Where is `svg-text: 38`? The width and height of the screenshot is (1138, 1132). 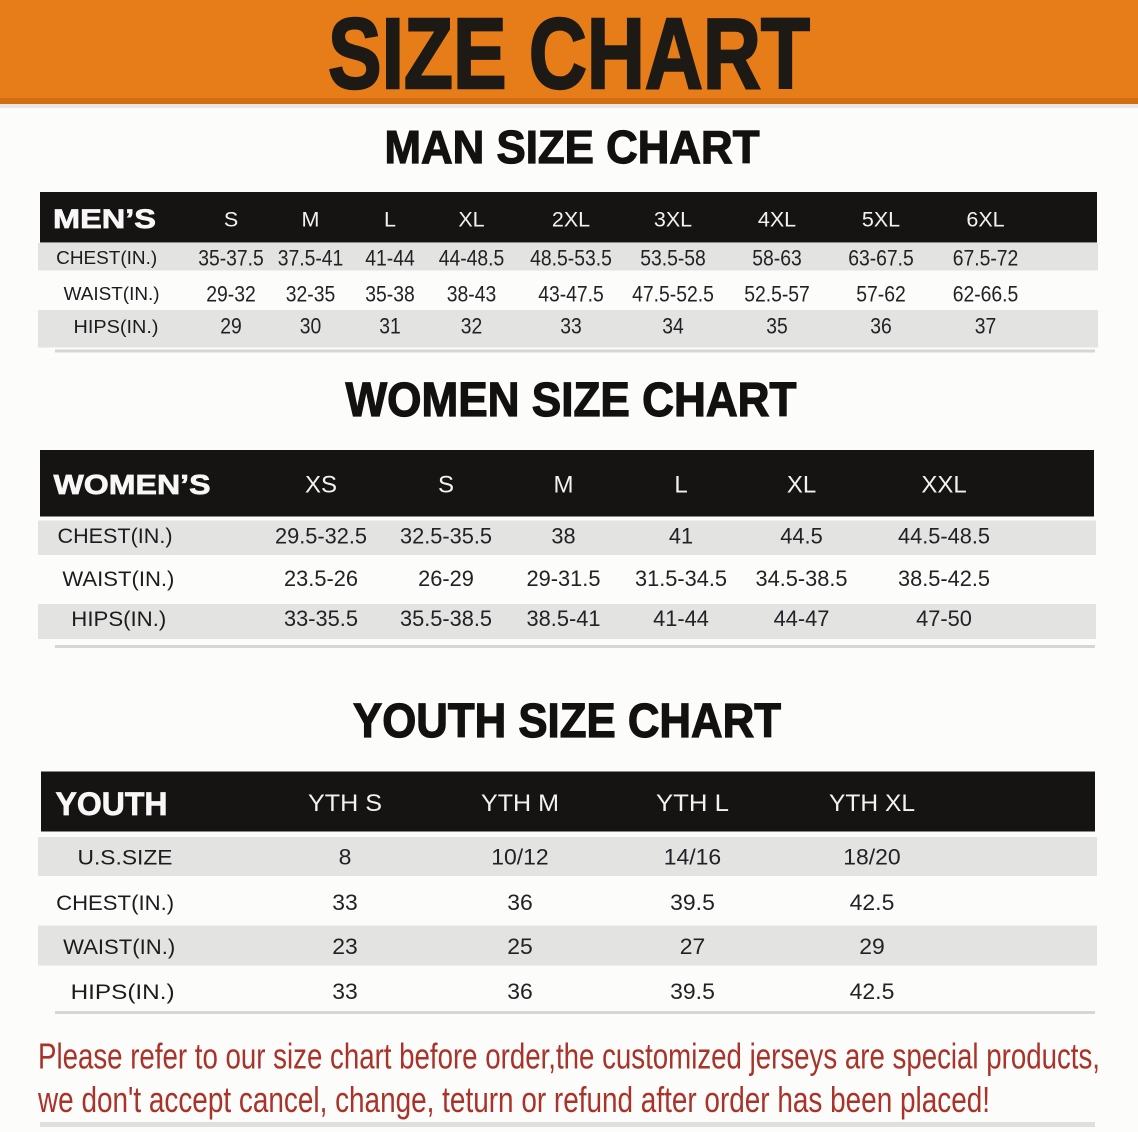 svg-text: 38 is located at coordinates (563, 536).